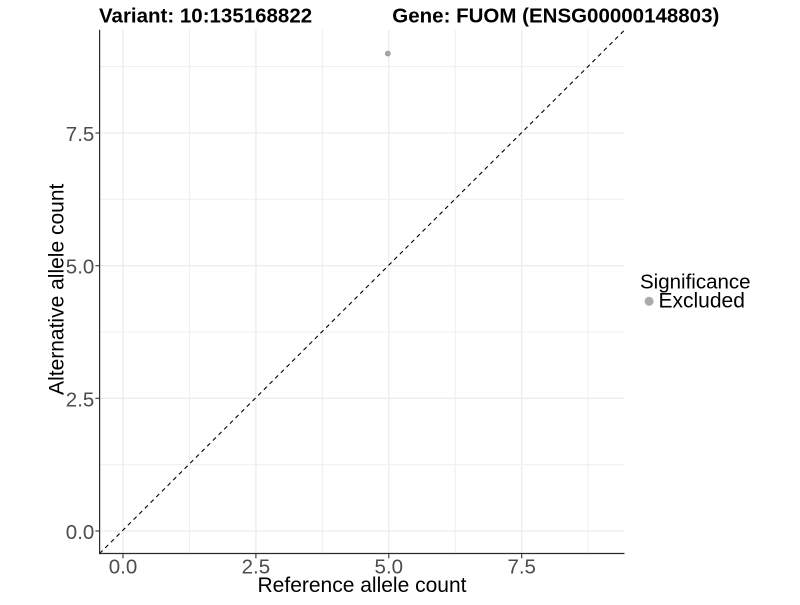 Image resolution: width=800 pixels, height=605 pixels. Describe the element at coordinates (695, 281) in the screenshot. I see `svg-text: Significance` at that location.